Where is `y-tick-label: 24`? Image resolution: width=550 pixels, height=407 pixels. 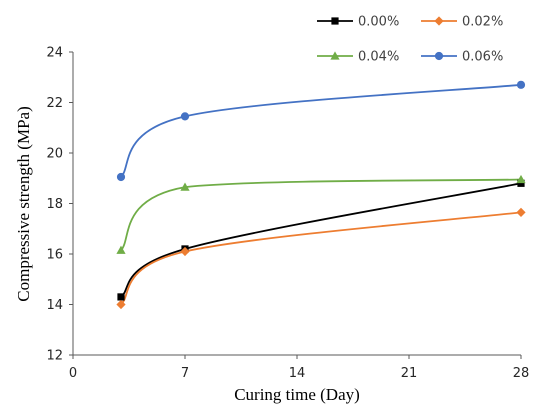 y-tick-label: 24 is located at coordinates (54, 53).